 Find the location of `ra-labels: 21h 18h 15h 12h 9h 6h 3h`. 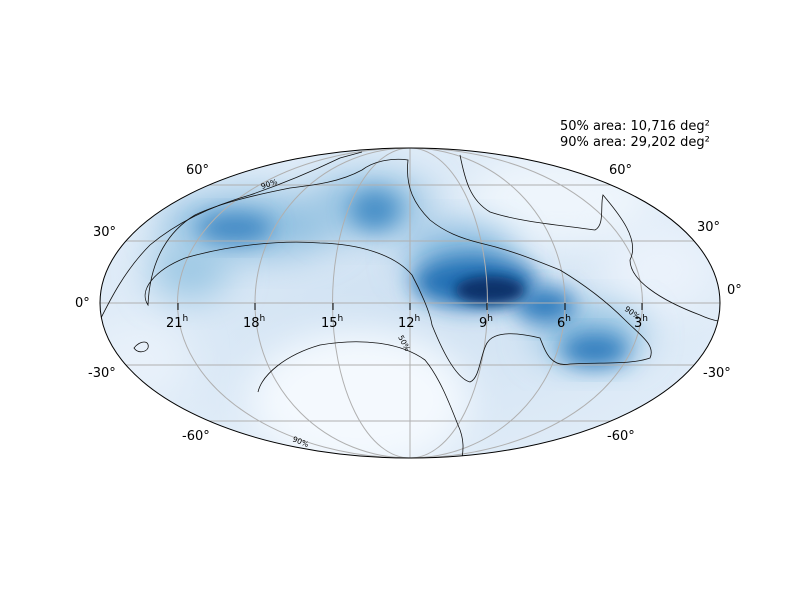

ra-labels: 21h 18h 15h 12h 9h 6h 3h is located at coordinates (407, 322).